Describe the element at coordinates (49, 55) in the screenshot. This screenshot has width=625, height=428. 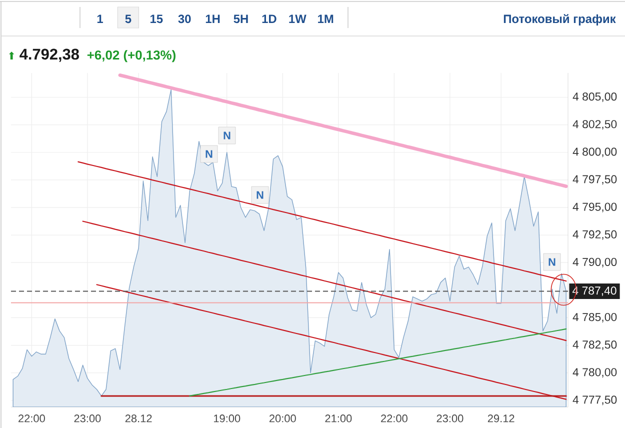
I see `chart-title: 4.792,38` at that location.